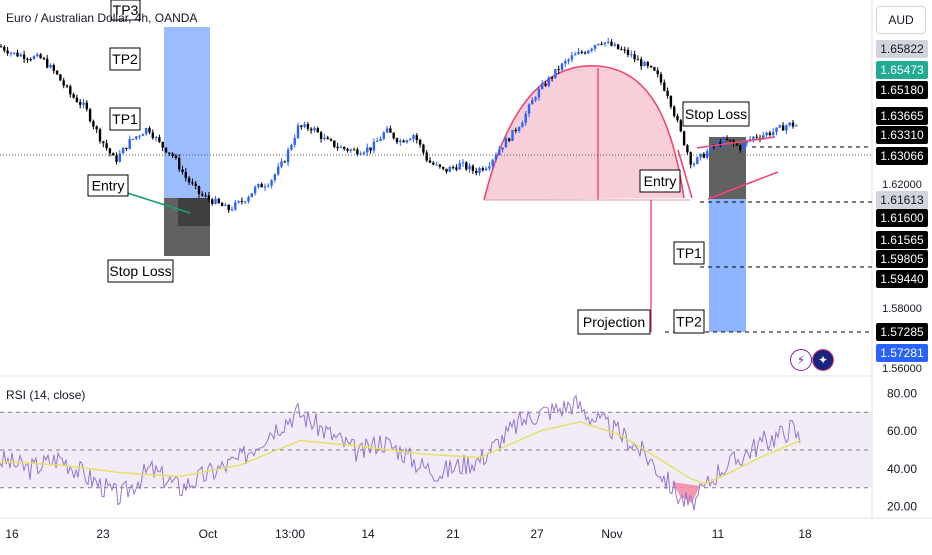 The height and width of the screenshot is (555, 932). I want to click on price-label: 1.57285, so click(902, 332).